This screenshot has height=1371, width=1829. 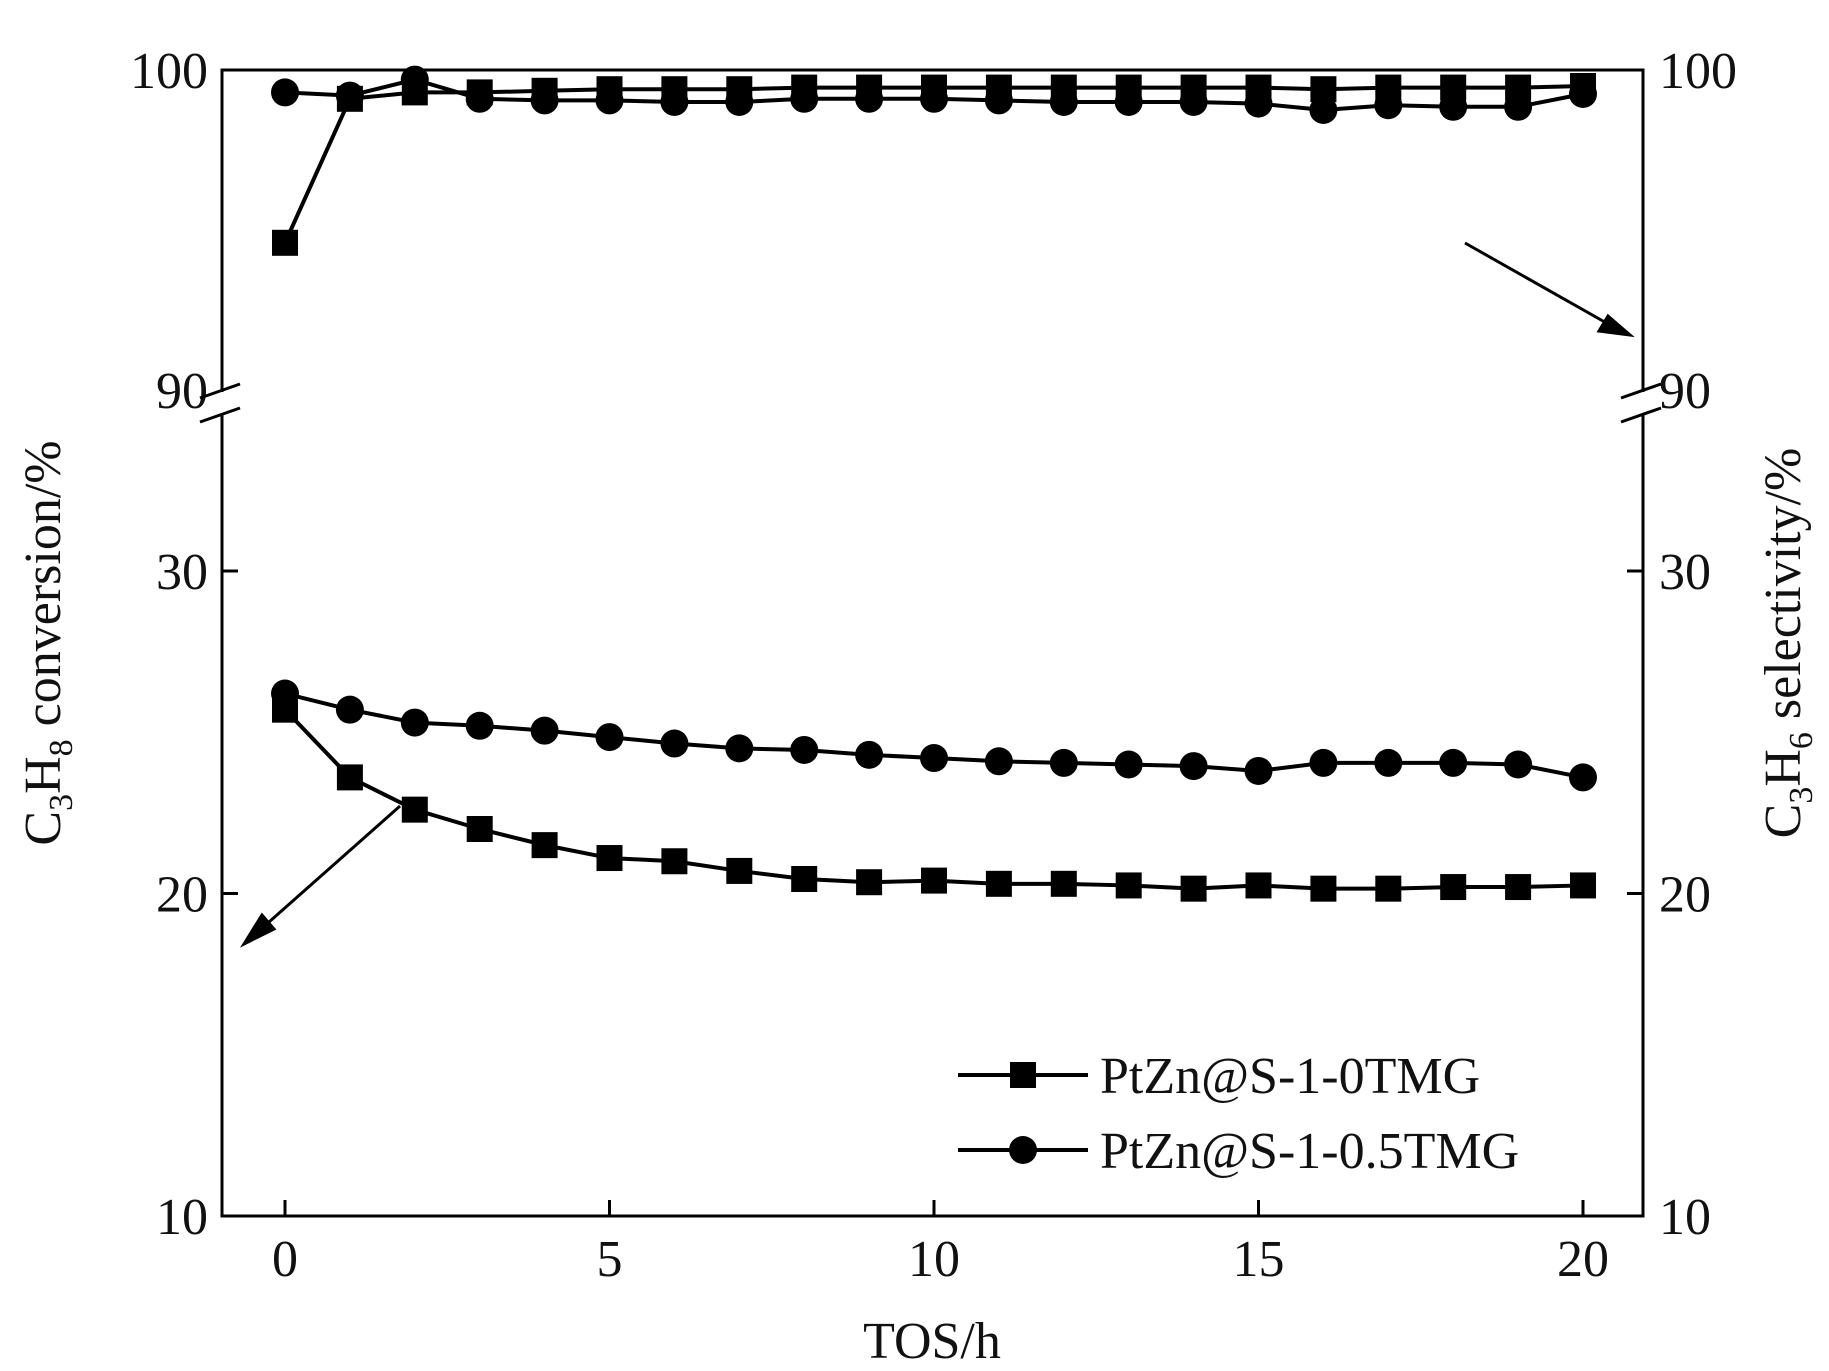 I want to click on legend: PtZn@S-1-0TMG PtZn@S-1-0.5TMG, so click(x=1238, y=1114).